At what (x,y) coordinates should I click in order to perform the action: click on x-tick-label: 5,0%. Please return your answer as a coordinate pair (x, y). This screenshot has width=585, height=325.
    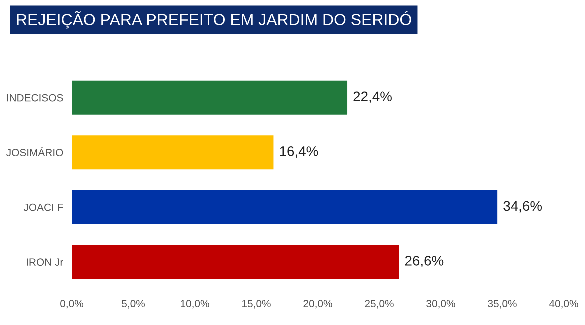
    Looking at the image, I should click on (133, 304).